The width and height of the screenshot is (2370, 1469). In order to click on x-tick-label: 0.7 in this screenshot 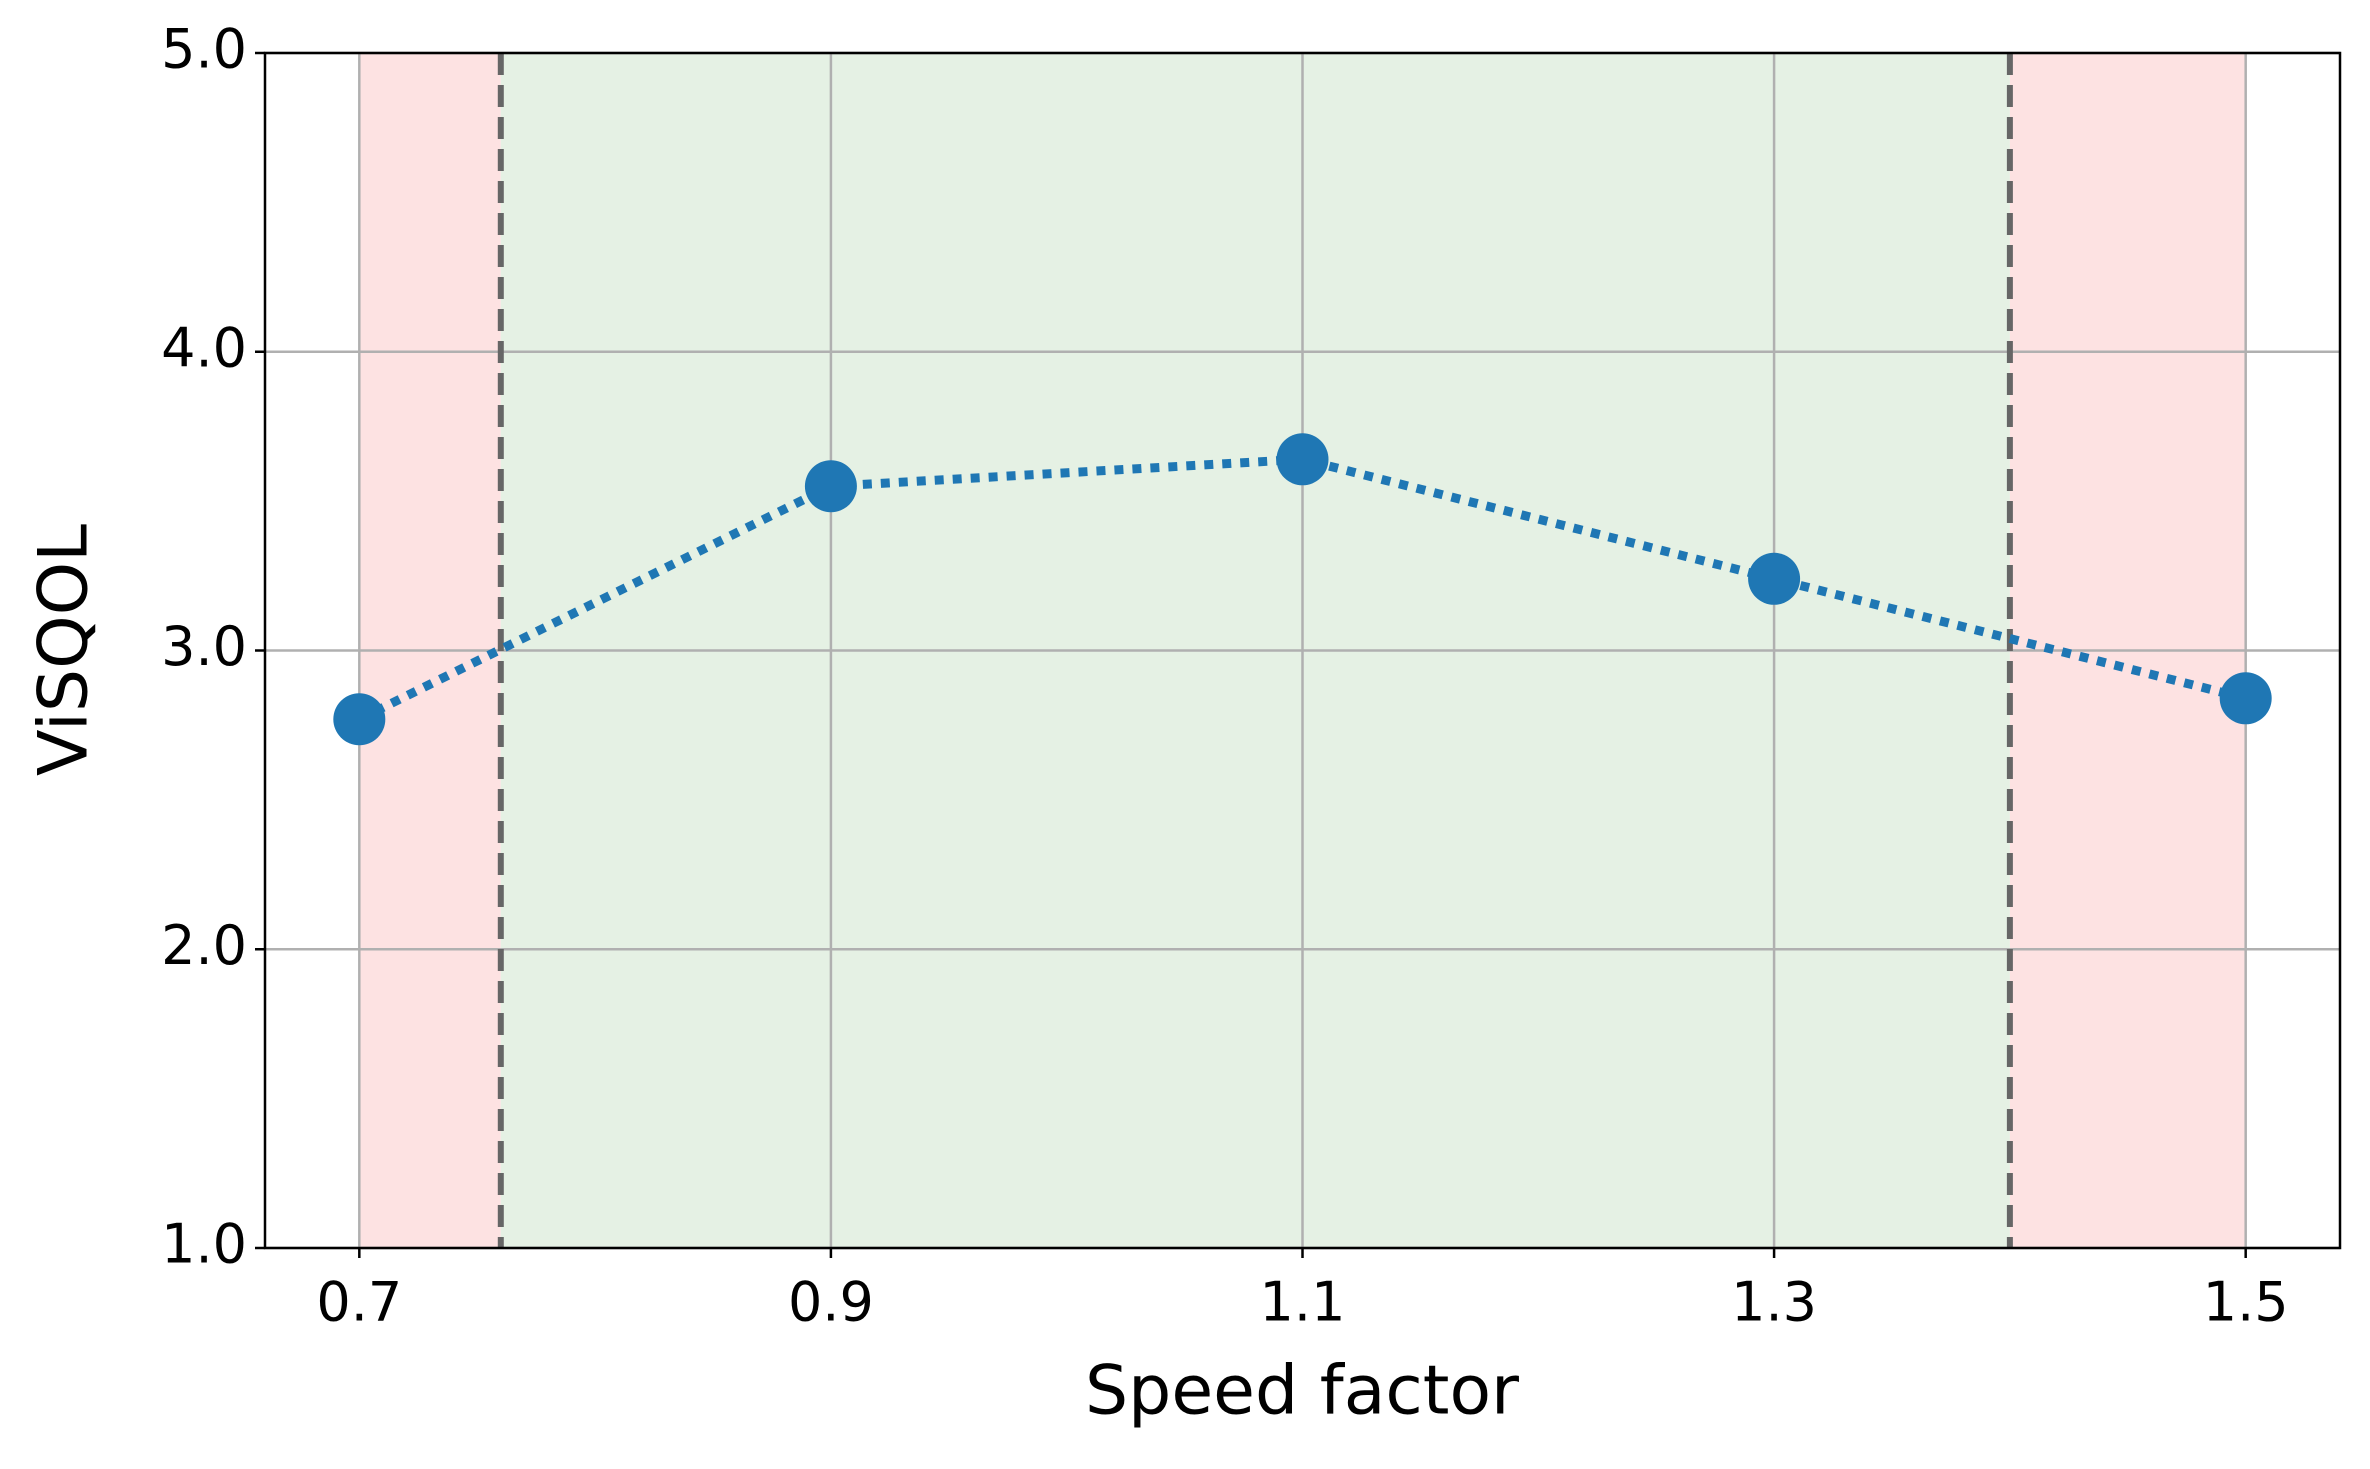, I will do `click(359, 1302)`.